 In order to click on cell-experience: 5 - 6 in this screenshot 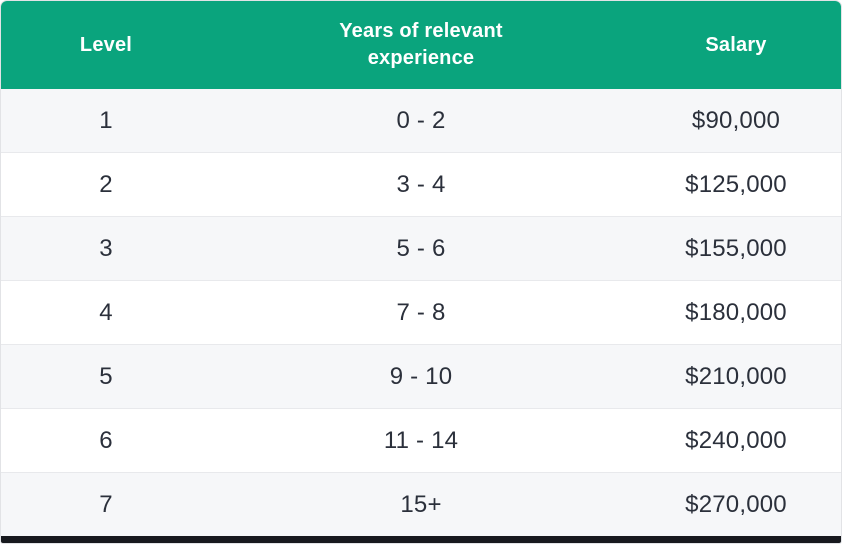, I will do `click(421, 248)`.